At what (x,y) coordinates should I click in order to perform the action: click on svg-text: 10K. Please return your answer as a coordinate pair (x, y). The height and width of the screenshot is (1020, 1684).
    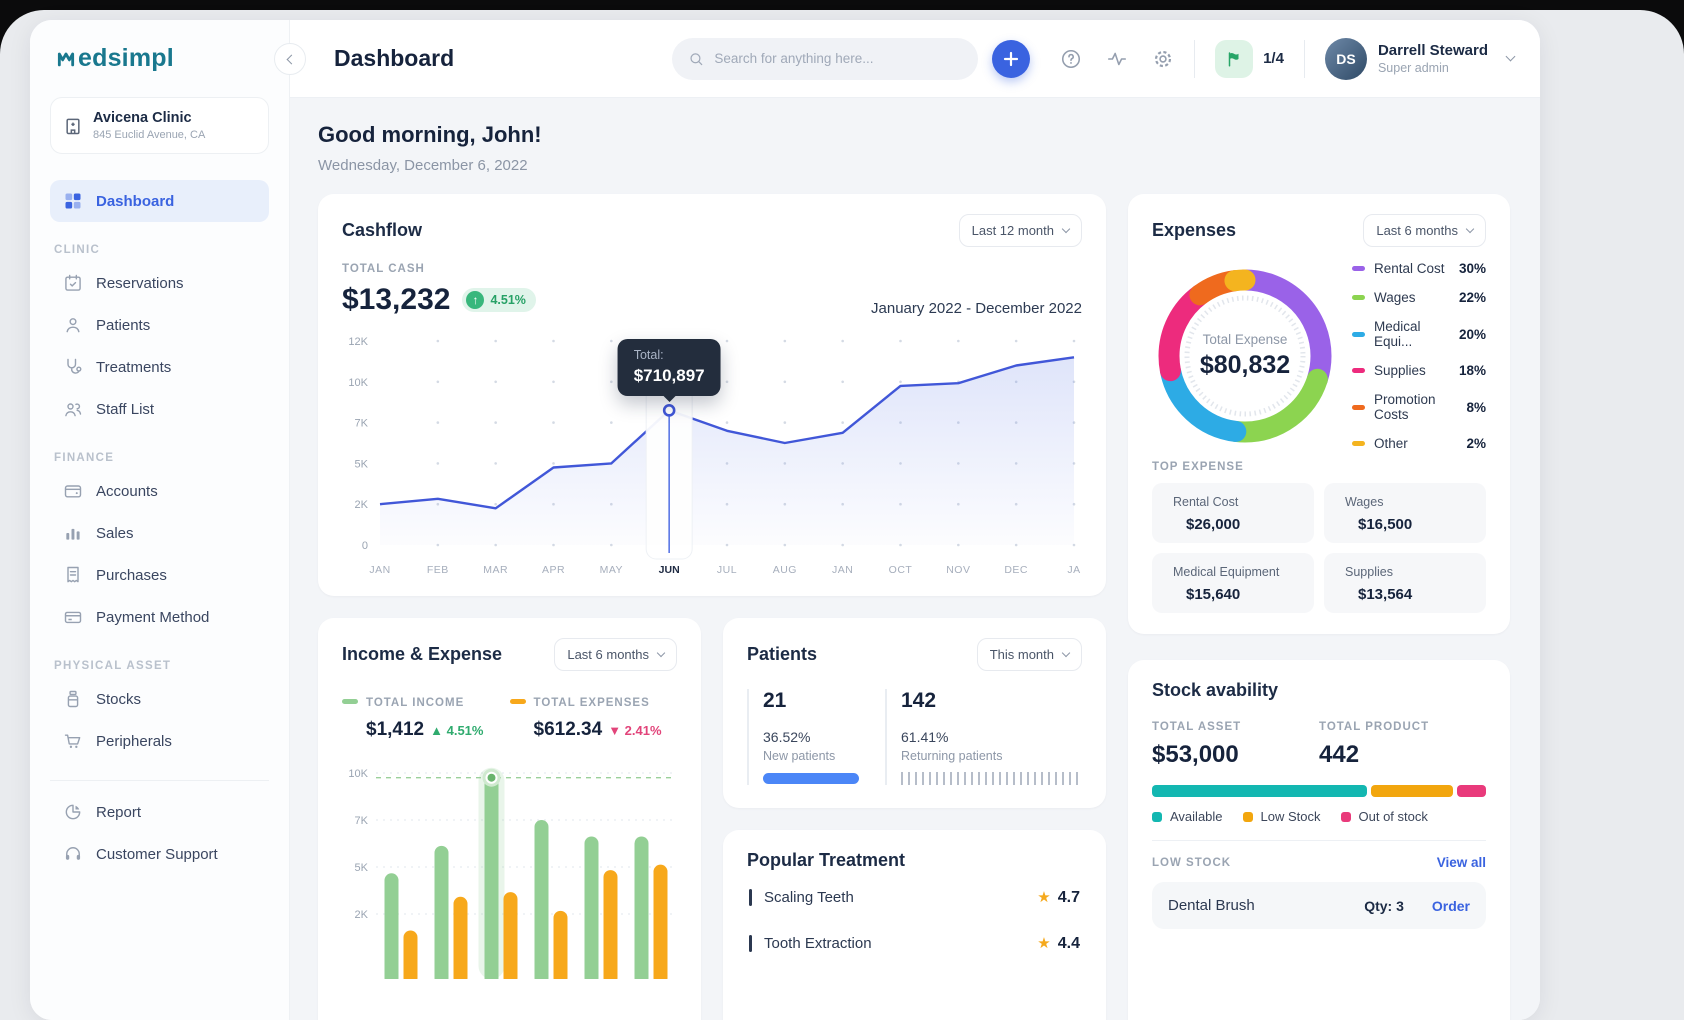
    Looking at the image, I should click on (358, 383).